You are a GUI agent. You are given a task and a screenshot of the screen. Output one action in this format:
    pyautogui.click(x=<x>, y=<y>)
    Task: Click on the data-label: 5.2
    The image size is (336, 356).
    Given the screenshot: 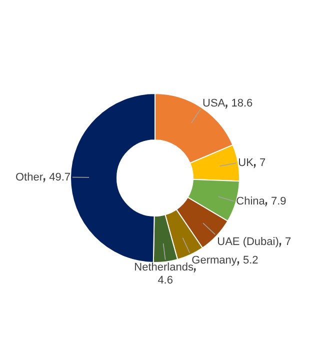 What is the action you would take?
    pyautogui.click(x=250, y=260)
    